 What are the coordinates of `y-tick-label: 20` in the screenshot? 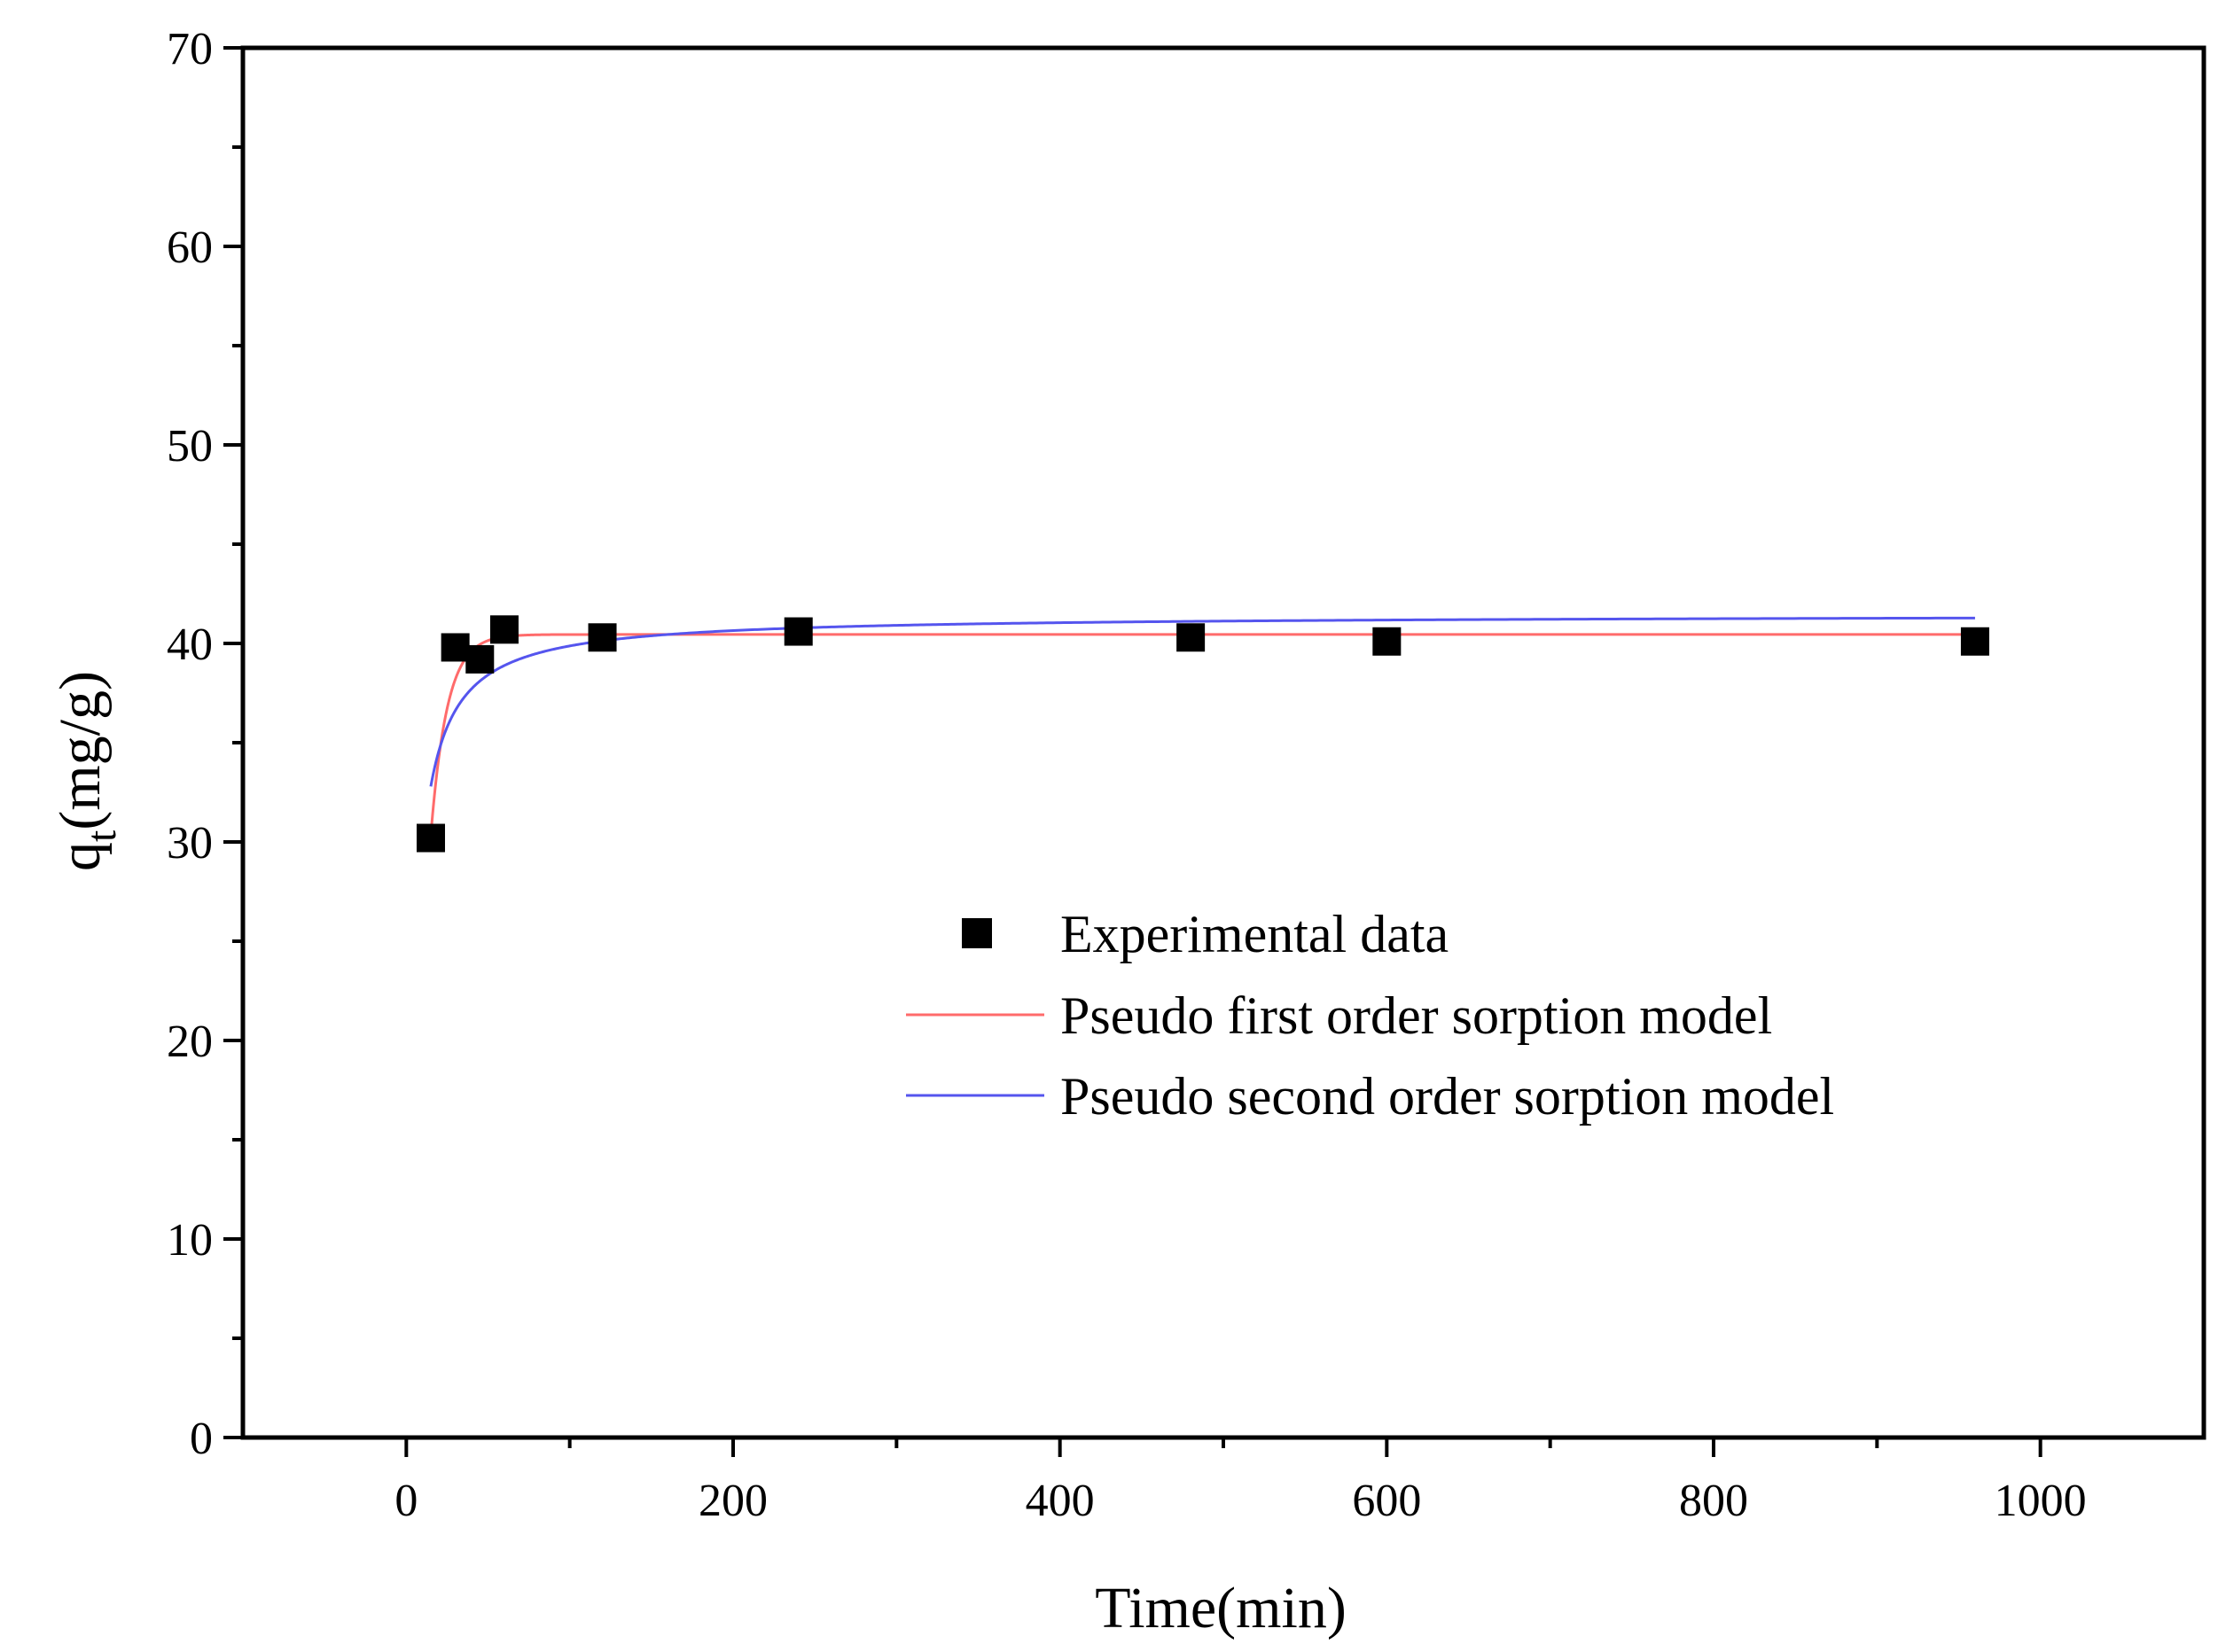 It's located at (190, 1042).